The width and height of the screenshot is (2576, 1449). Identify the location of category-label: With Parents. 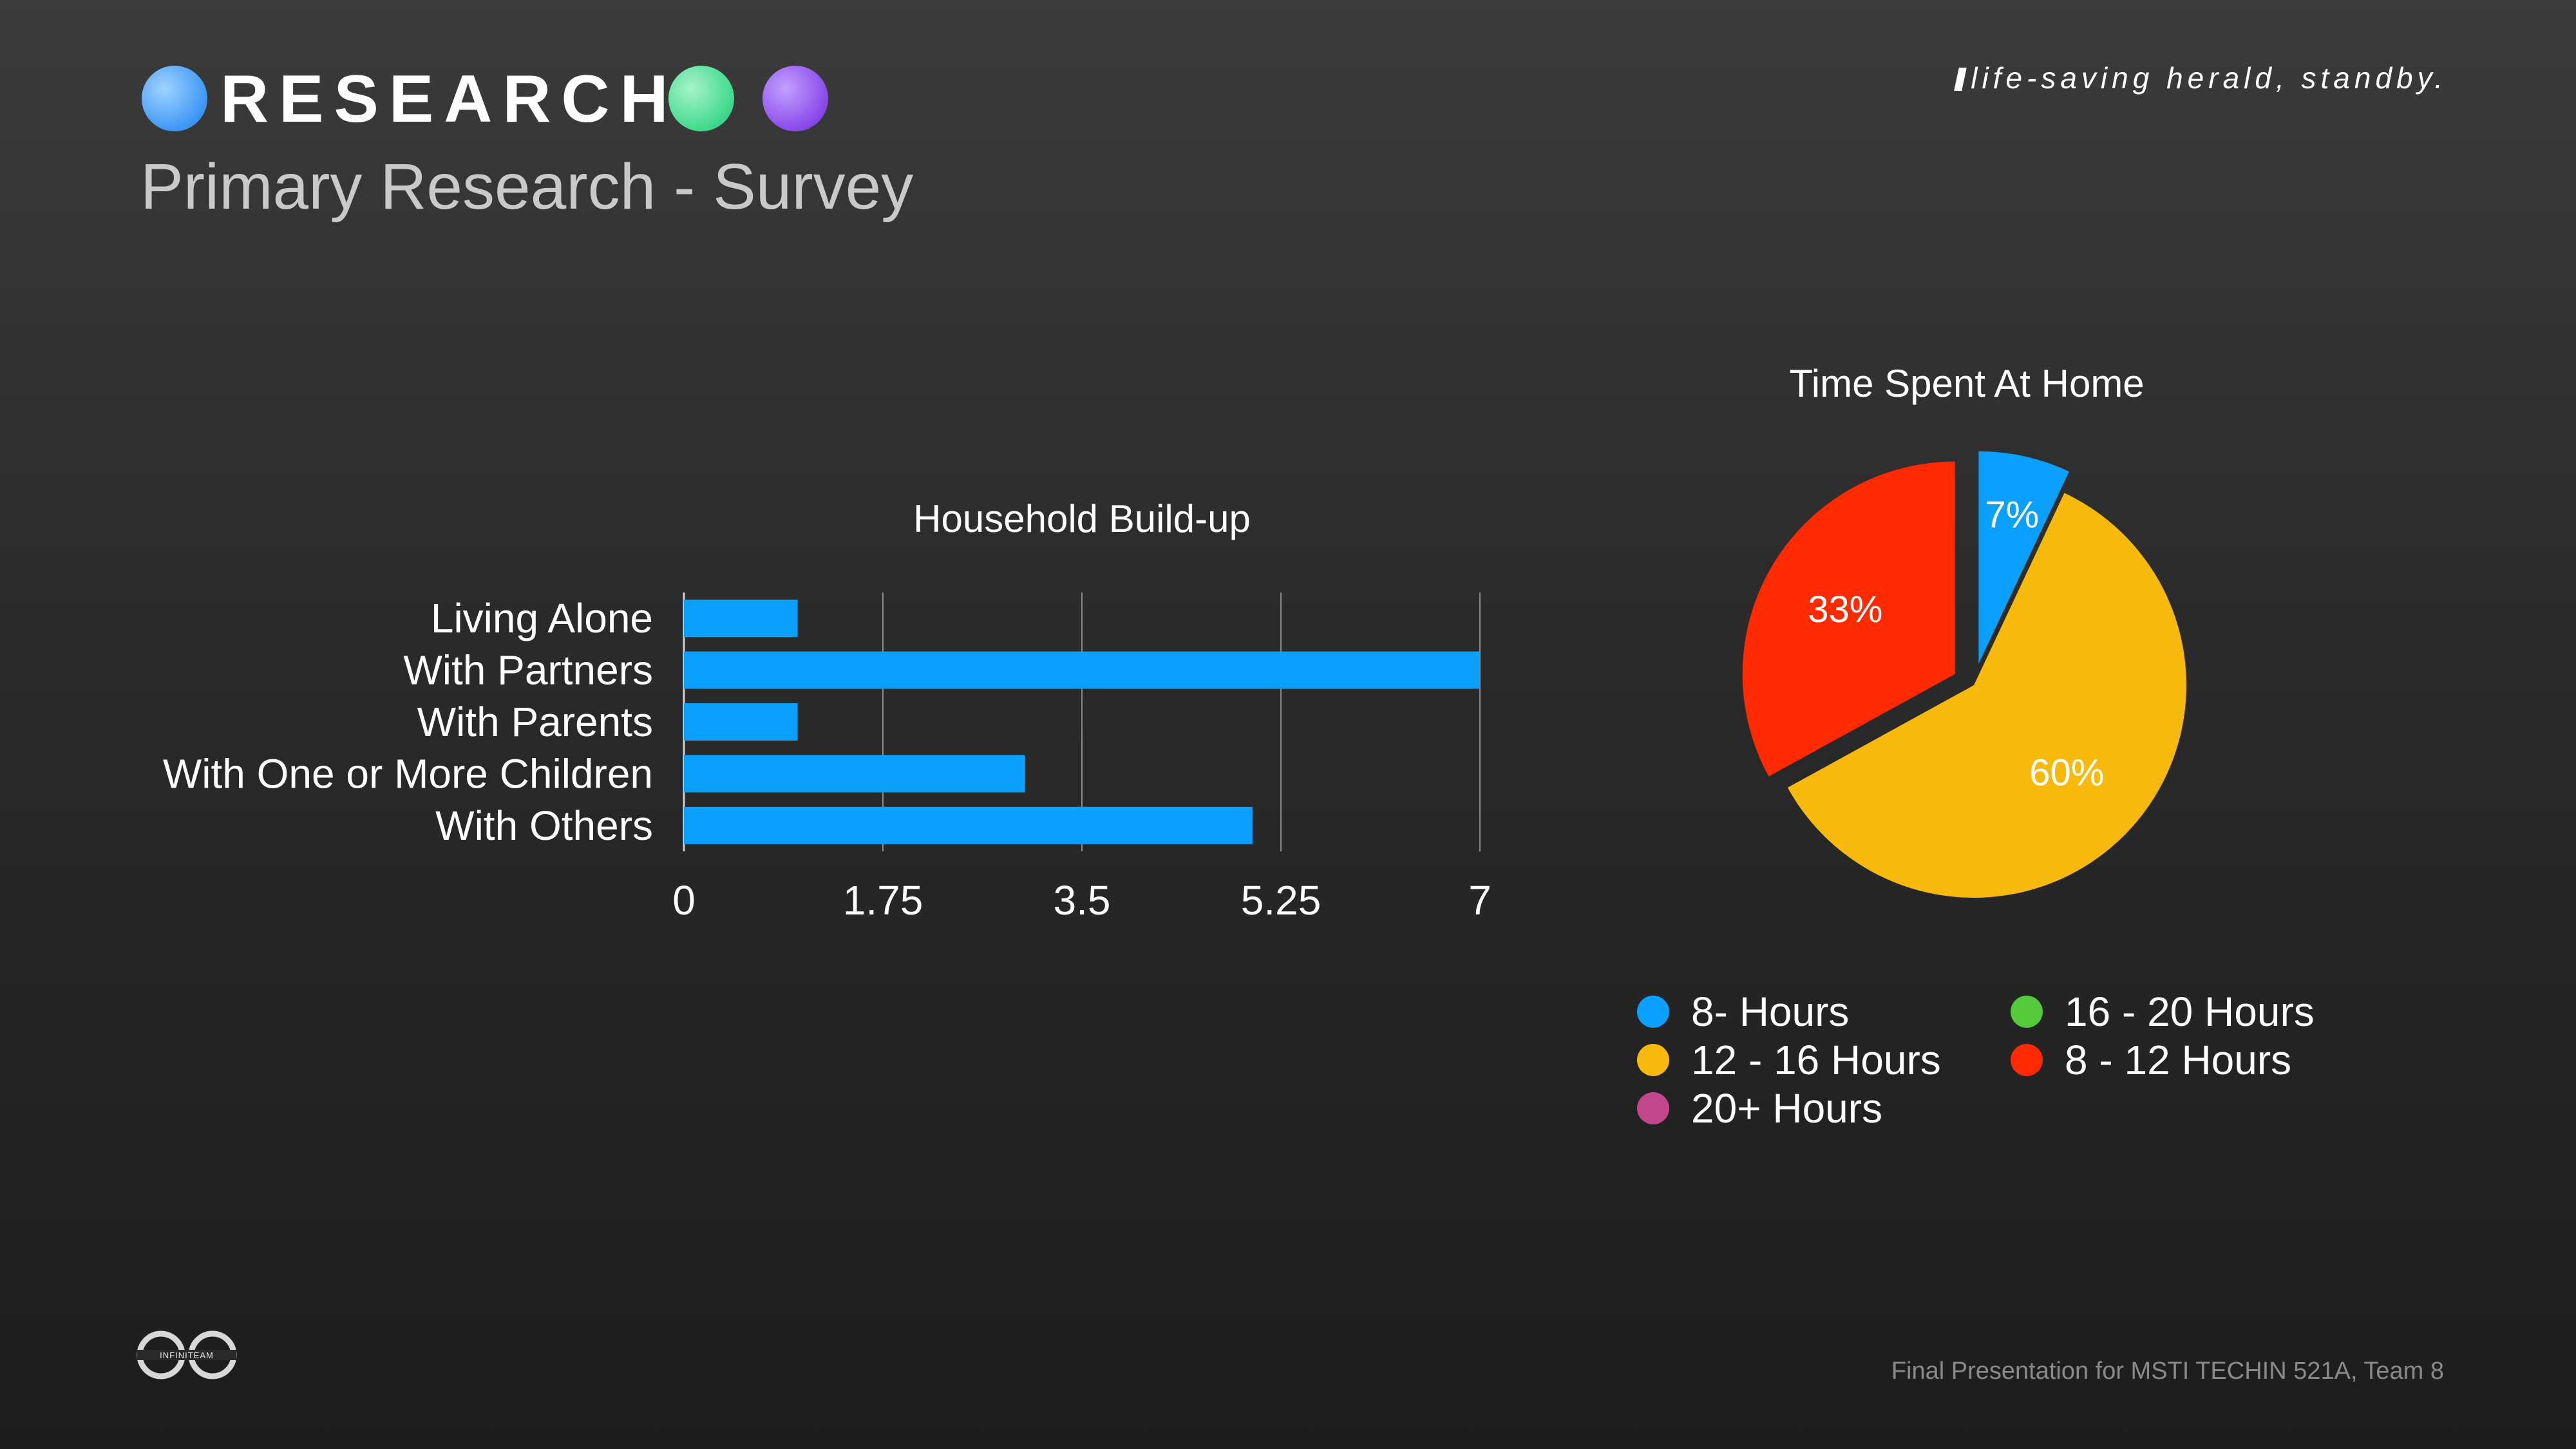
(535, 722).